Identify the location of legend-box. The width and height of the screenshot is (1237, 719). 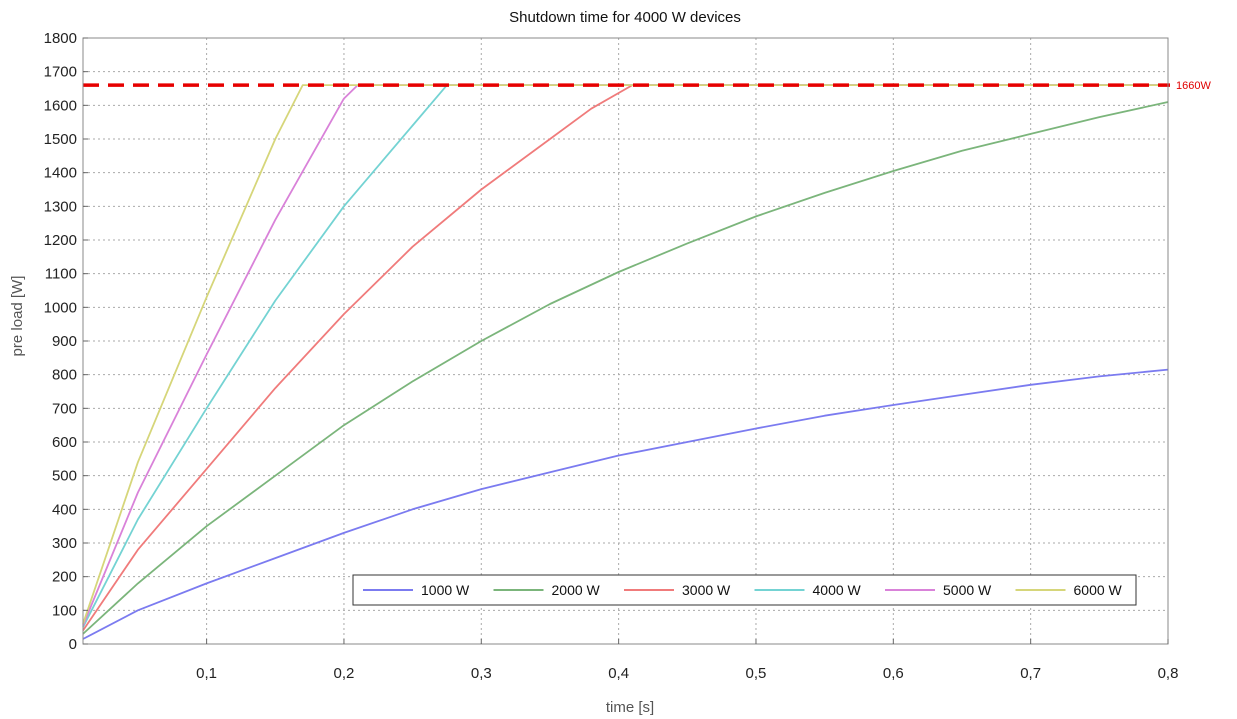
(744, 590).